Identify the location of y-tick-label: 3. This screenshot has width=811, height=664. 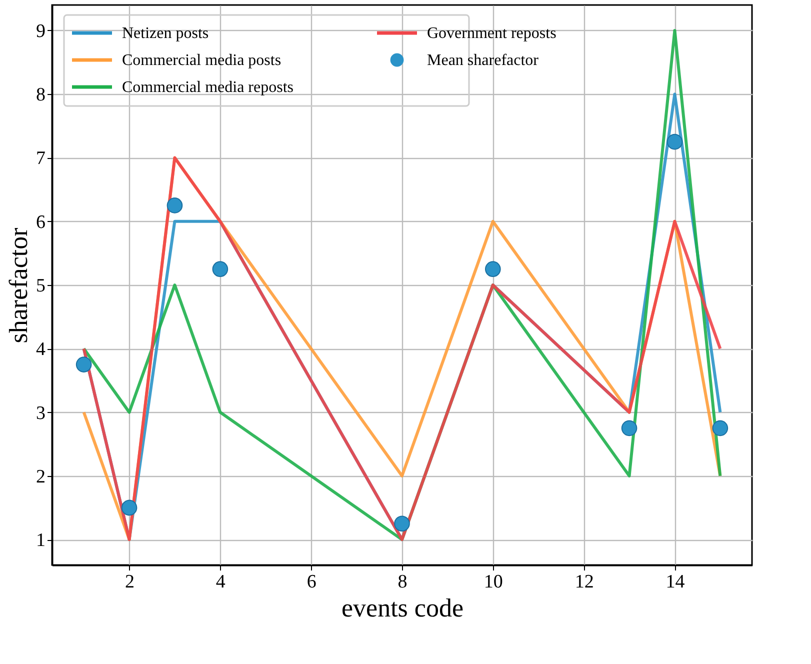
(41, 413).